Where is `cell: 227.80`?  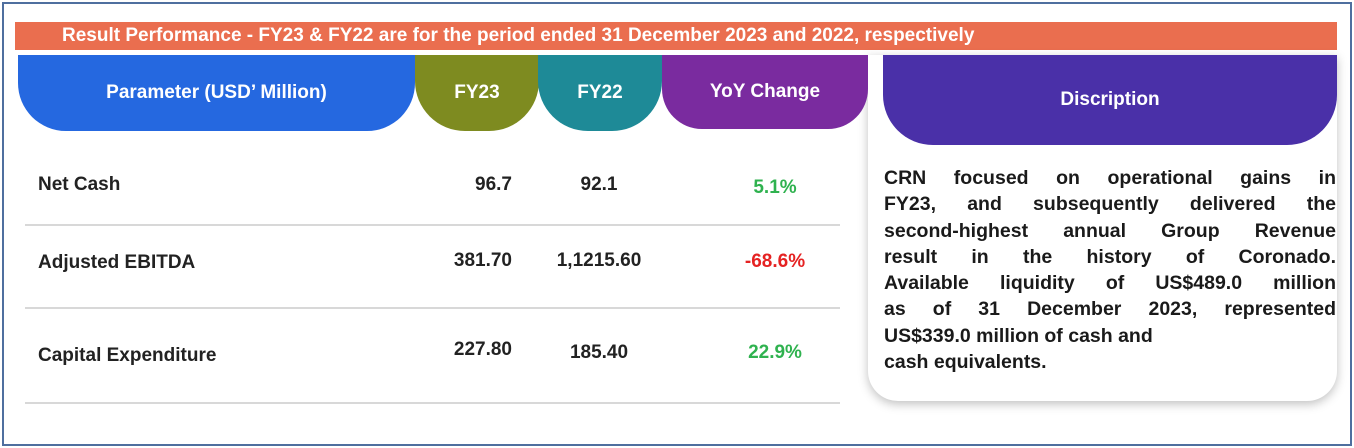 cell: 227.80 is located at coordinates (482, 349).